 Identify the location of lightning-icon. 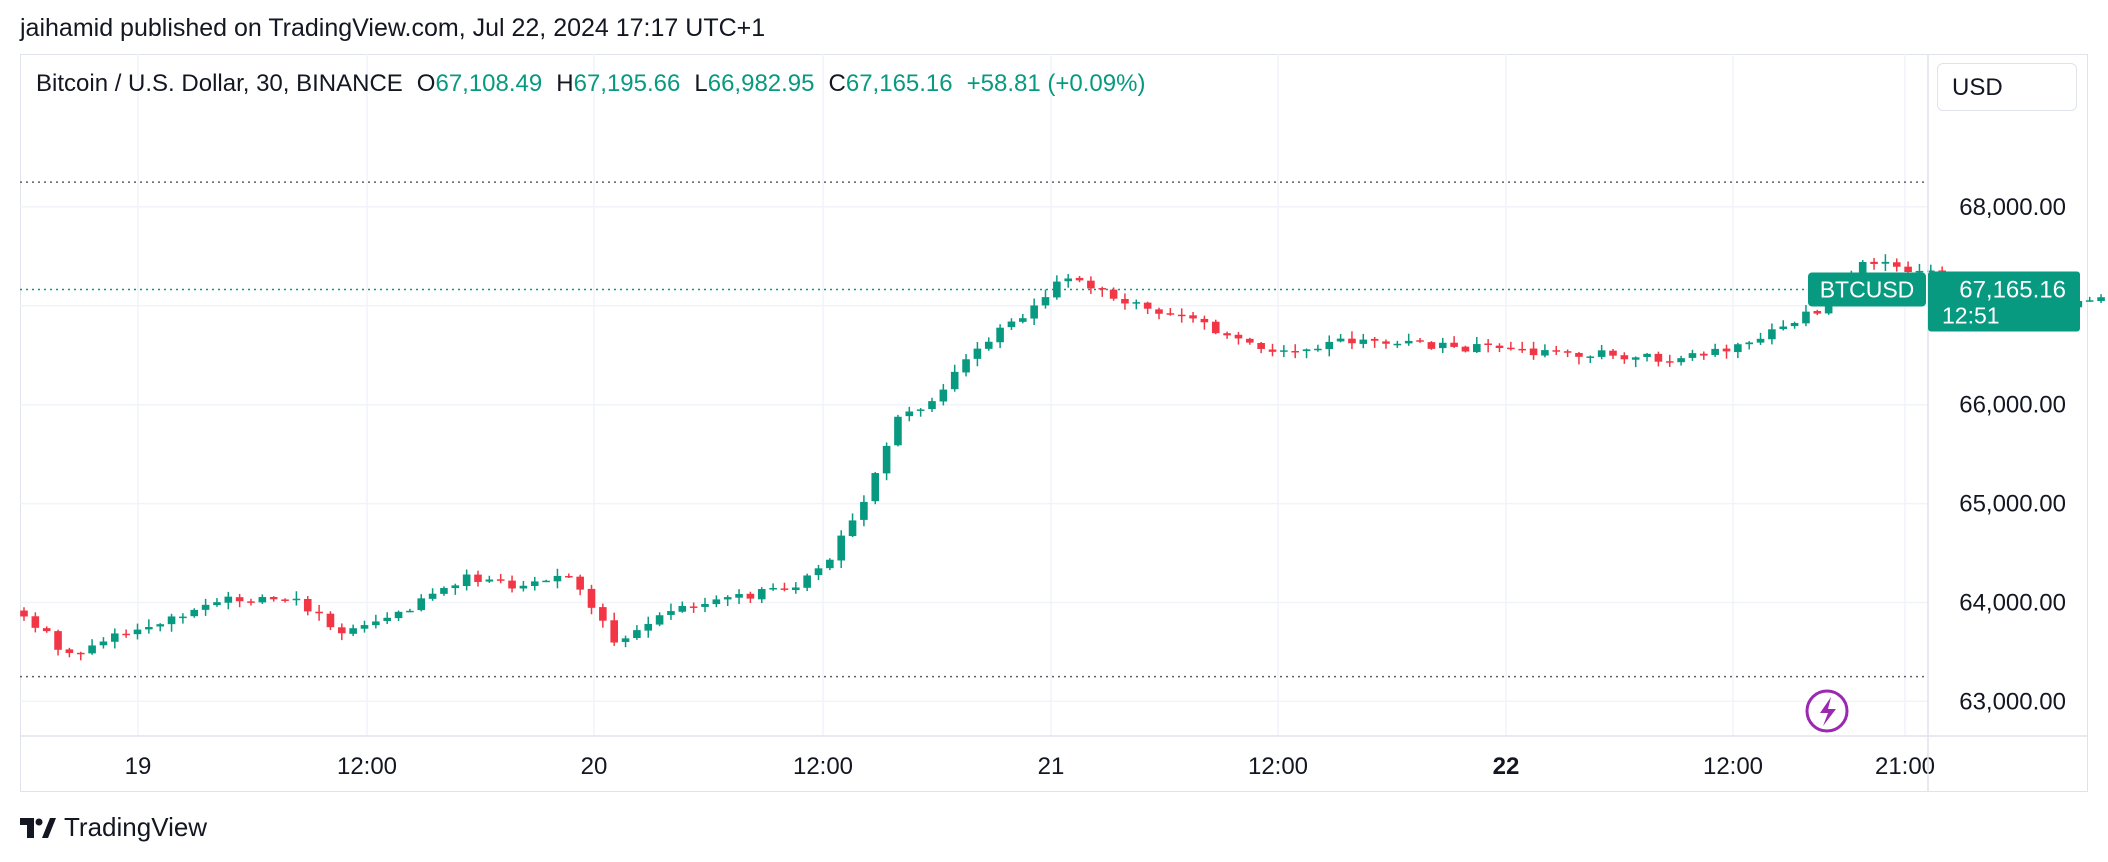
(1827, 711).